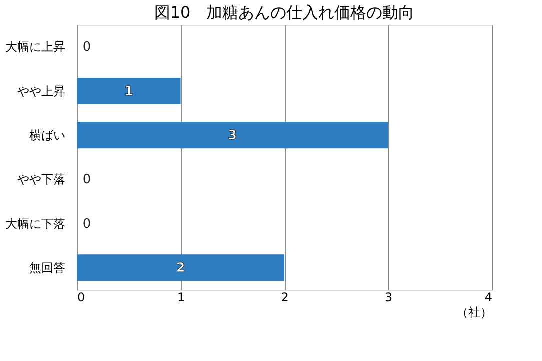 Image resolution: width=542 pixels, height=361 pixels. Describe the element at coordinates (48, 267) in the screenshot. I see `y-tick-label: 無回答` at that location.